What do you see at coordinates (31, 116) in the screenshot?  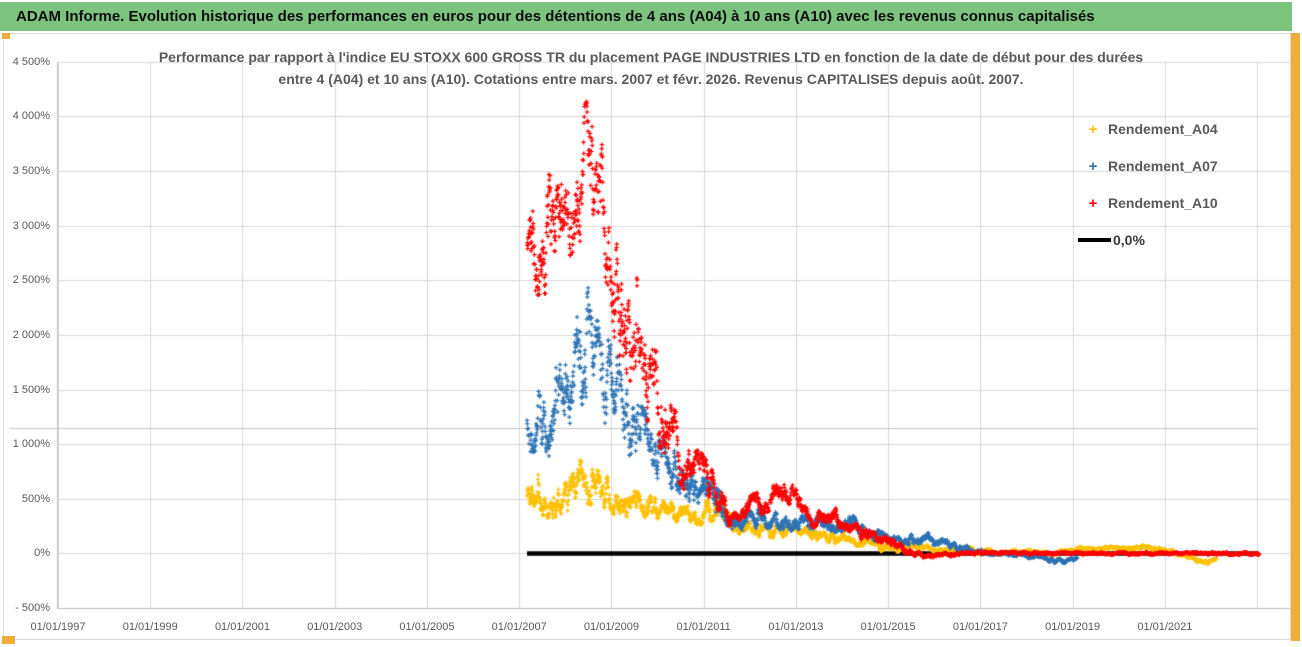 I see `y-axis-tick-label: 4 000%` at bounding box center [31, 116].